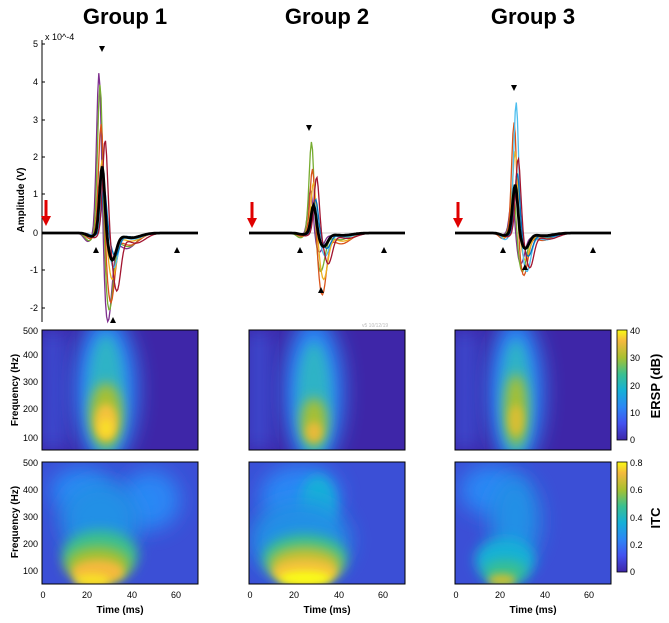 The height and width of the screenshot is (623, 669). Describe the element at coordinates (113, 320) in the screenshot. I see `marker-g1-trough` at that location.